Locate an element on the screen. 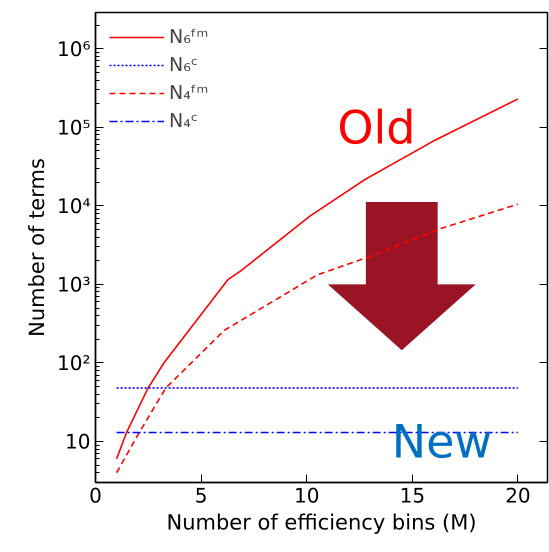  y-tick-label: 10⁵ is located at coordinates (73, 127).